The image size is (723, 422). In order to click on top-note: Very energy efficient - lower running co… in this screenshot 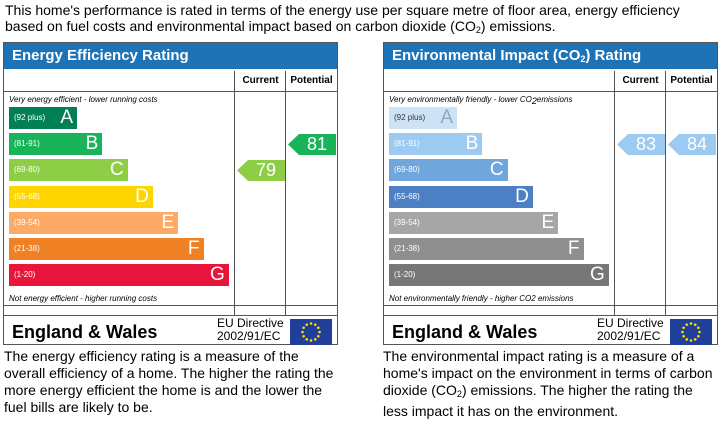, I will do `click(83, 99)`.